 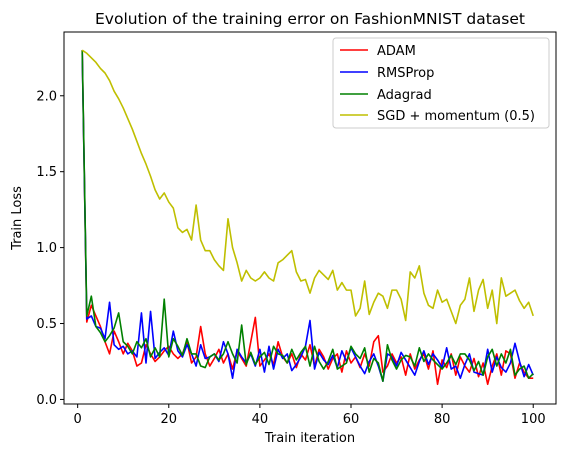 I want to click on x-tick-label: 100, so click(x=533, y=419).